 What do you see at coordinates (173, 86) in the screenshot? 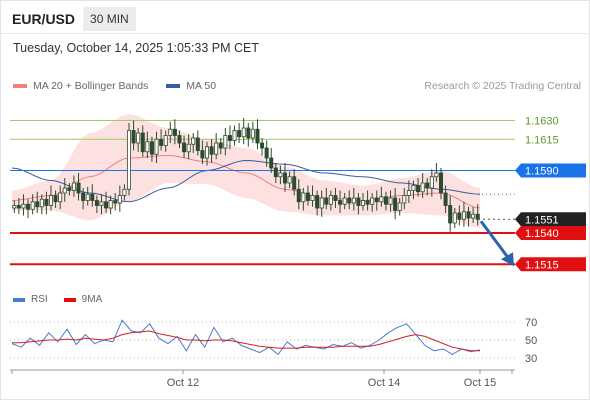
I see `legend-swatch-ma50` at bounding box center [173, 86].